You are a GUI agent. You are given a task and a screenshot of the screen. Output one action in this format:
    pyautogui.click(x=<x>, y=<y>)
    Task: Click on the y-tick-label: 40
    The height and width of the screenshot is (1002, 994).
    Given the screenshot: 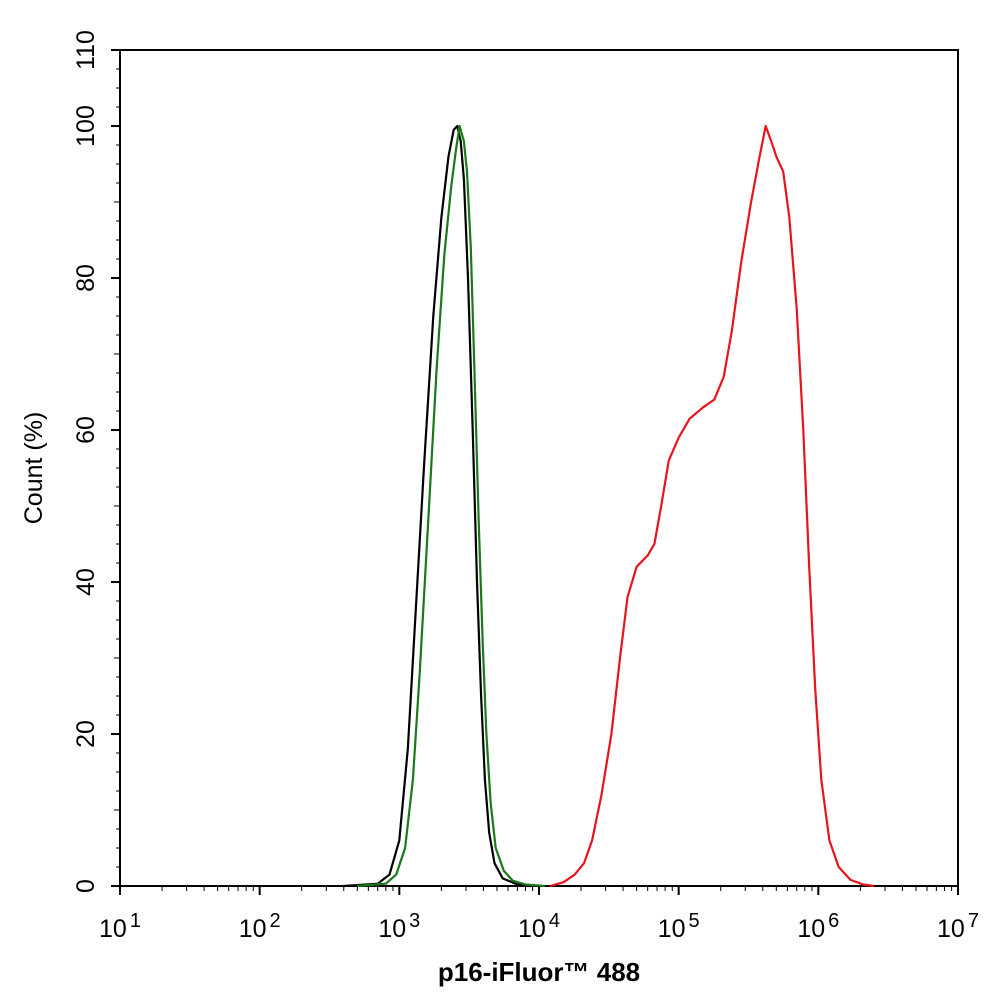 What is the action you would take?
    pyautogui.click(x=86, y=582)
    